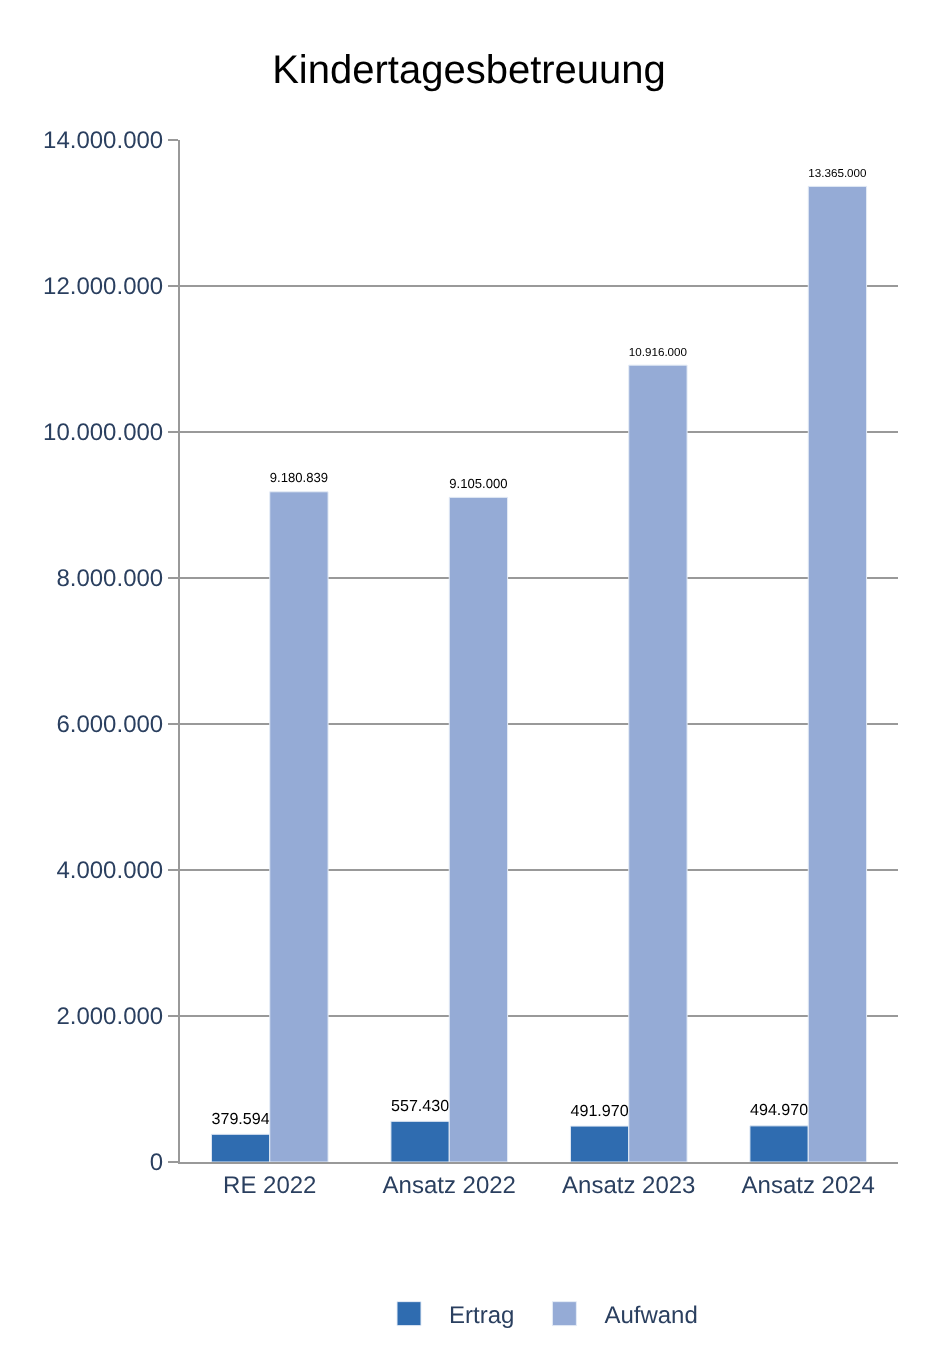 This screenshot has width=938, height=1366. What do you see at coordinates (103, 286) in the screenshot?
I see `y-tick-label: 12.000.000` at bounding box center [103, 286].